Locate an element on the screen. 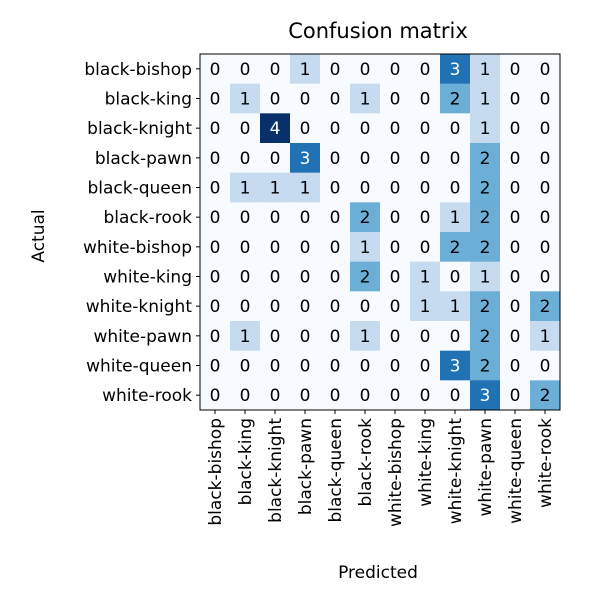 The image size is (603, 606). cell-value-label: 4 is located at coordinates (275, 129).